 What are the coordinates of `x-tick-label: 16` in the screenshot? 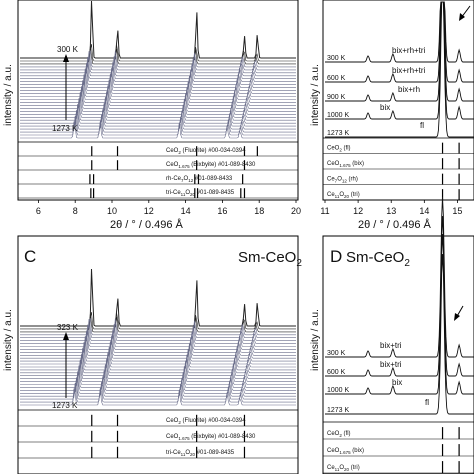 It's located at (222, 211).